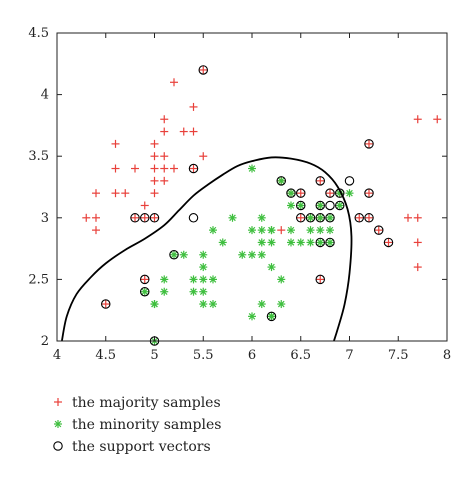 Image resolution: width=474 pixels, height=481 pixels. I want to click on legend-majority-marker, so click(58, 402).